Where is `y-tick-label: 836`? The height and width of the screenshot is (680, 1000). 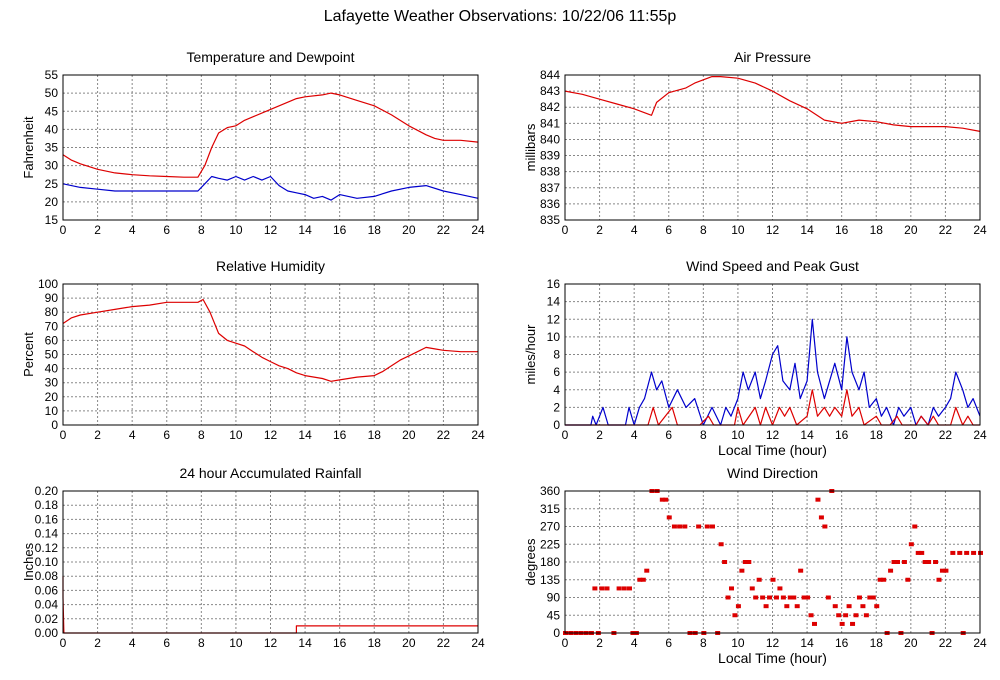
y-tick-label: 836 is located at coordinates (550, 204).